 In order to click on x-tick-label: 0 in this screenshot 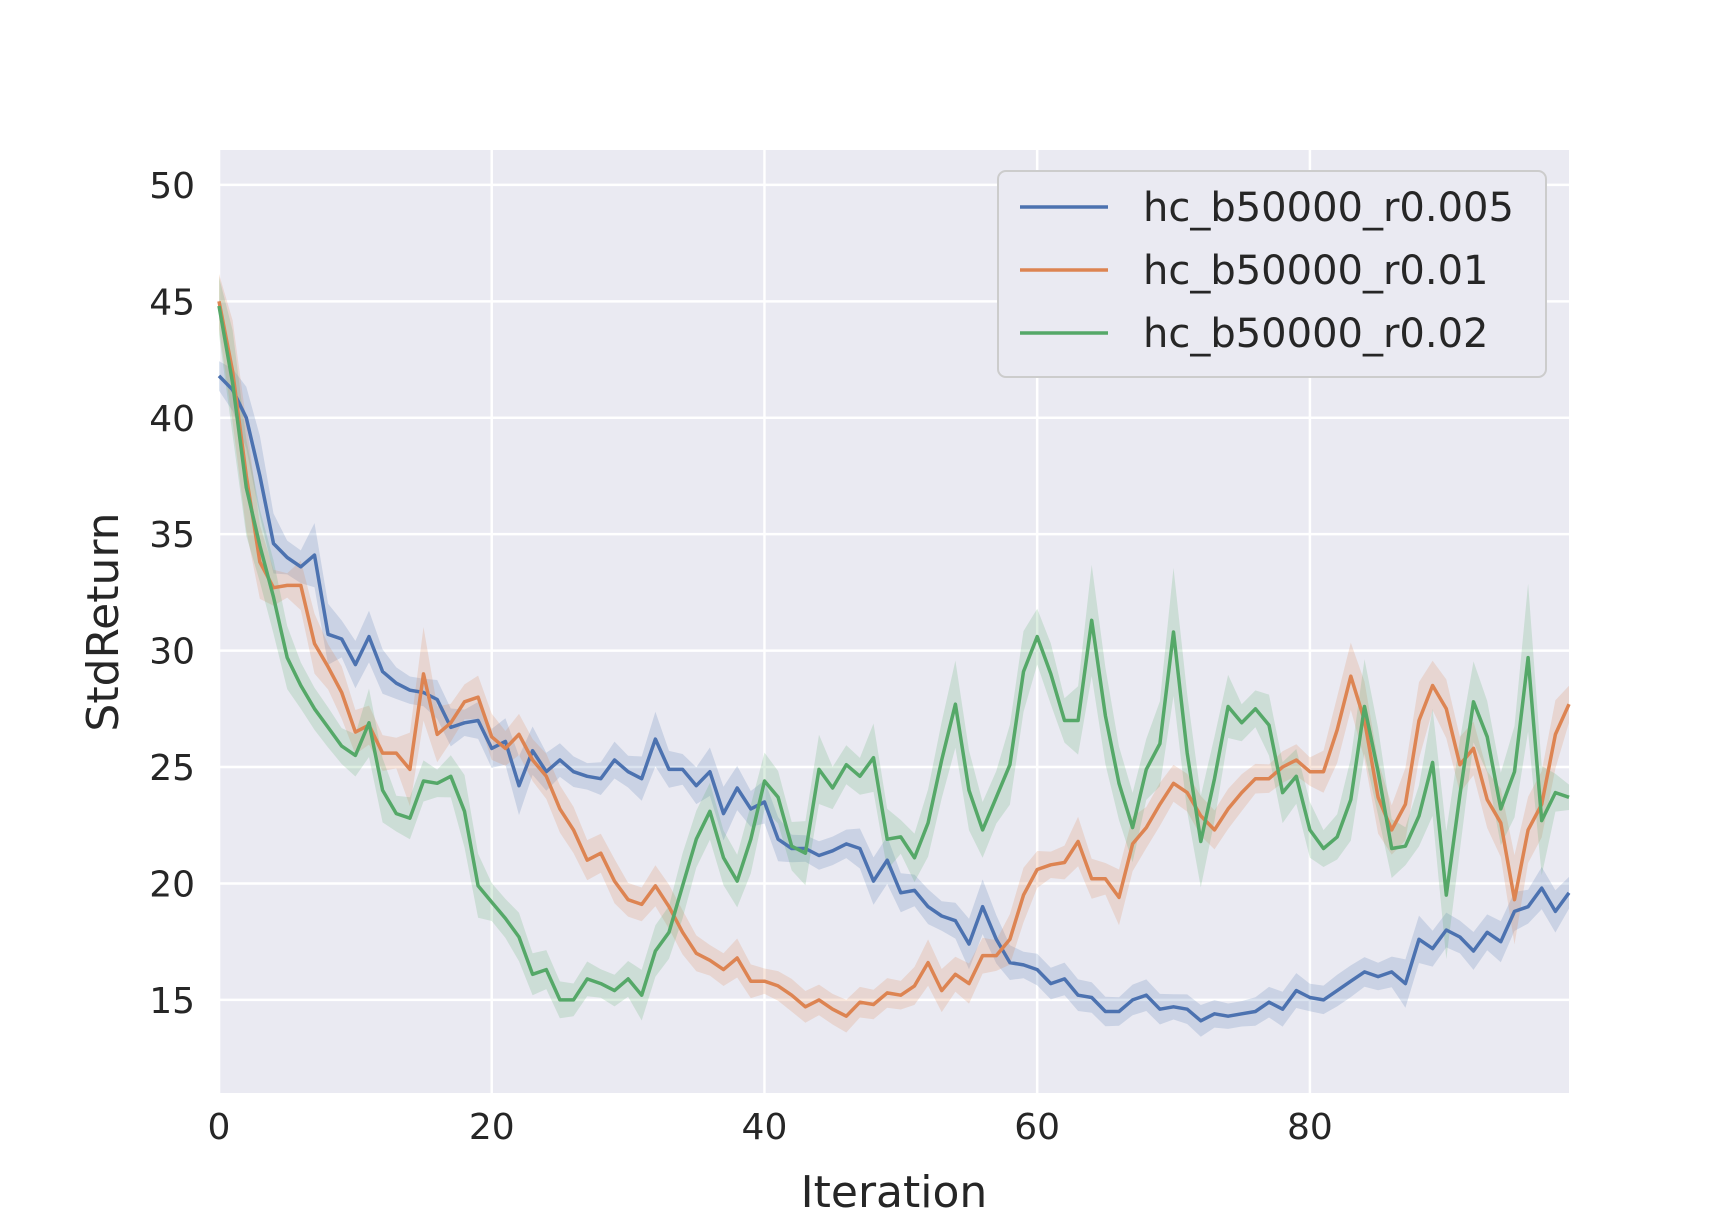, I will do `click(219, 1127)`.